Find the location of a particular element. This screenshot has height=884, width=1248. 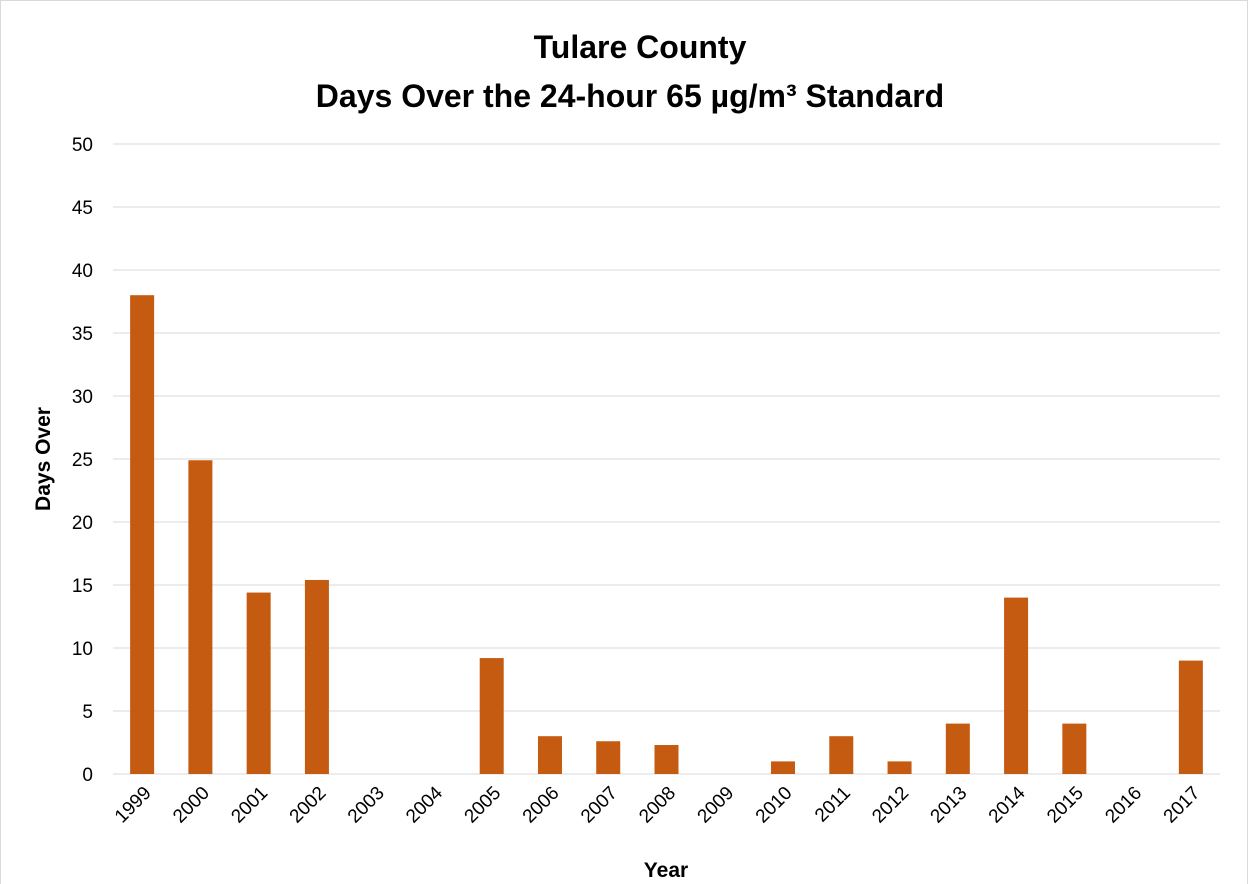

y-tick-label: 10 is located at coordinates (82, 649).